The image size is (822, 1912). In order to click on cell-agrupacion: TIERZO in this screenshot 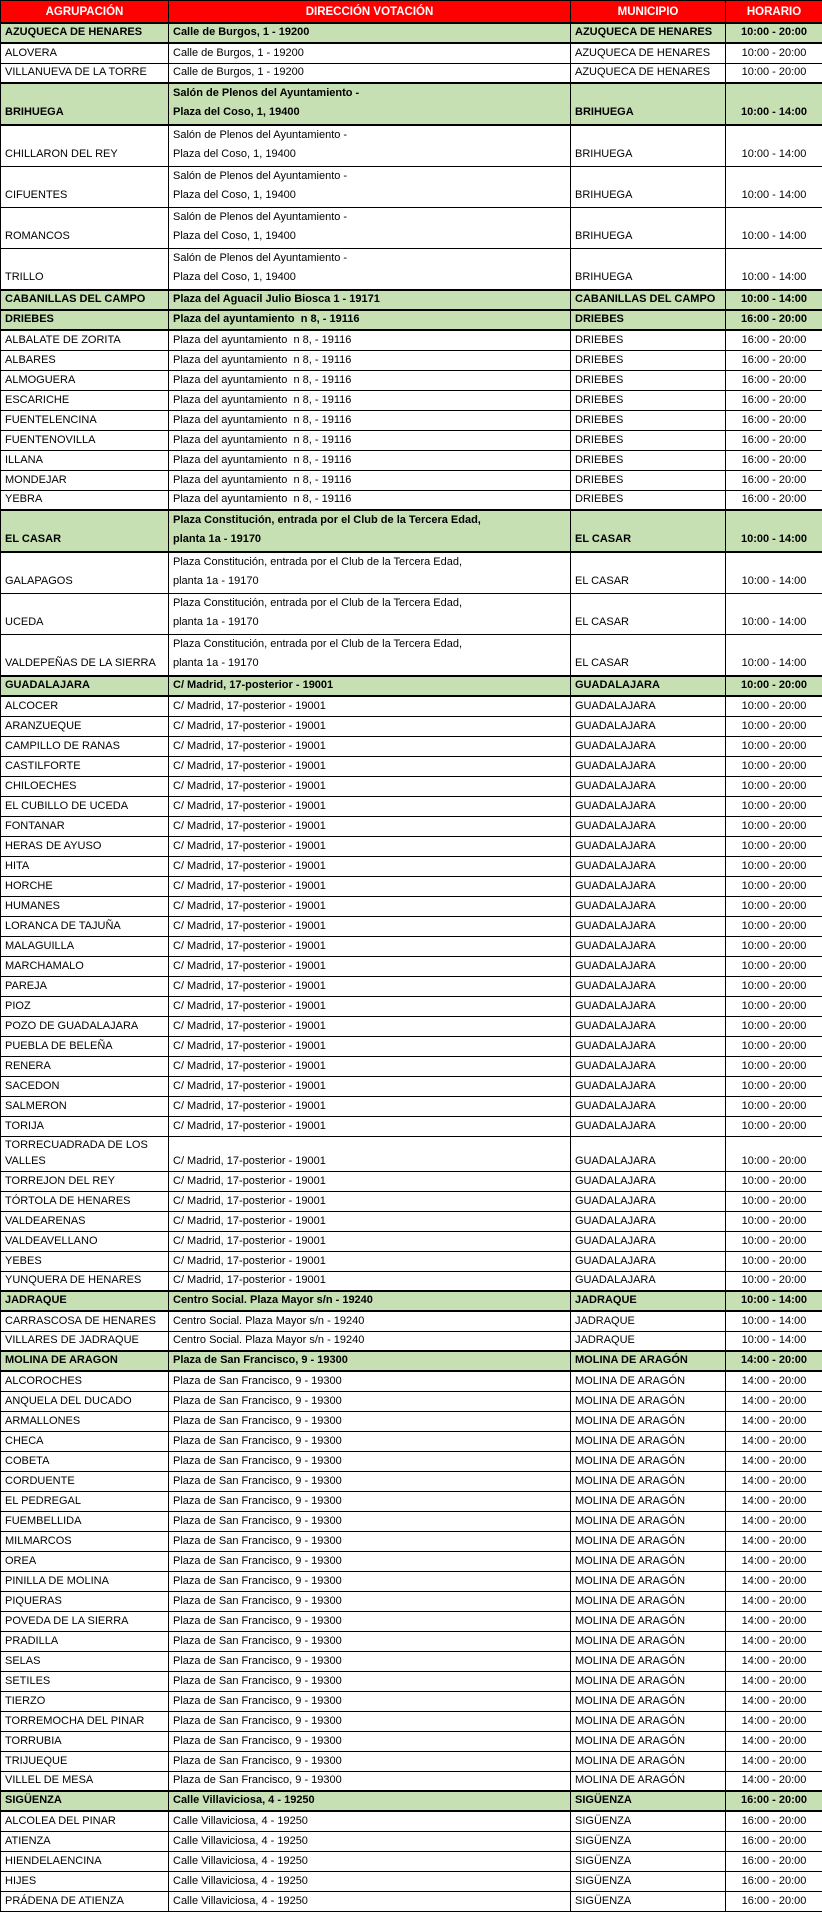, I will do `click(85, 1701)`.